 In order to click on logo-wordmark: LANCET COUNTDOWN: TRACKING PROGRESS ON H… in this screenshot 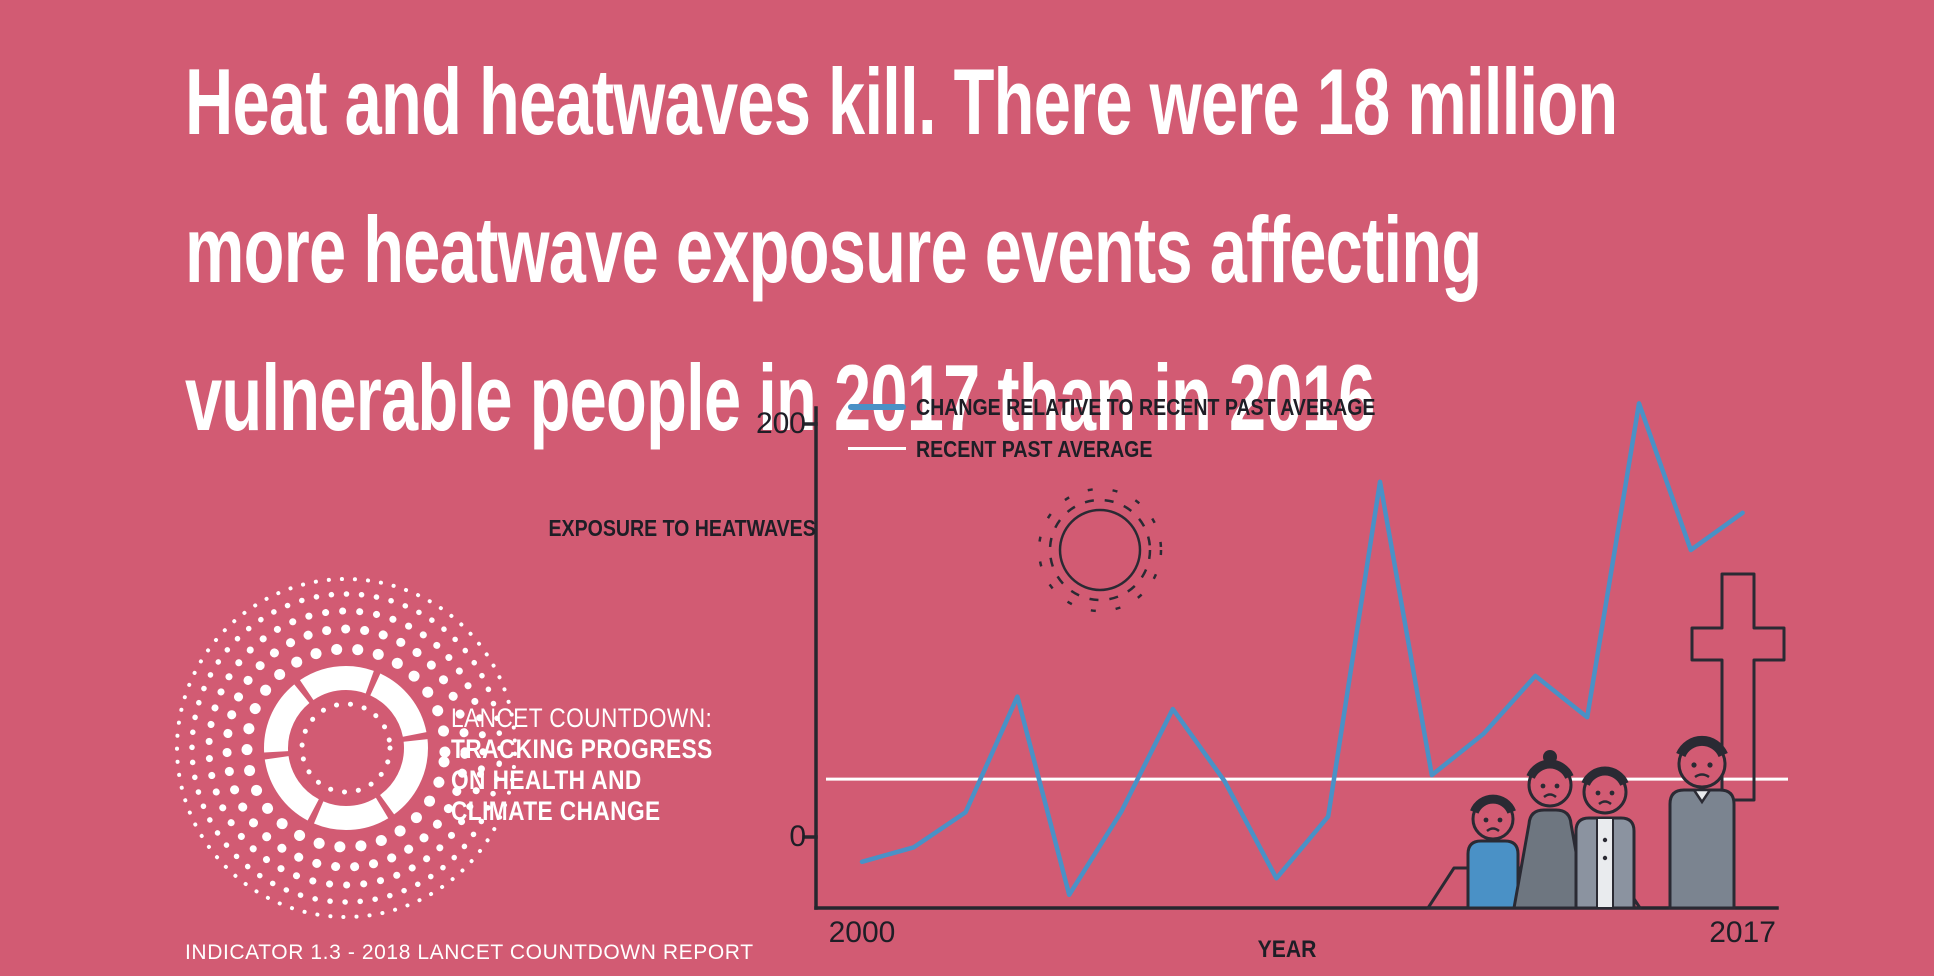, I will do `click(582, 765)`.